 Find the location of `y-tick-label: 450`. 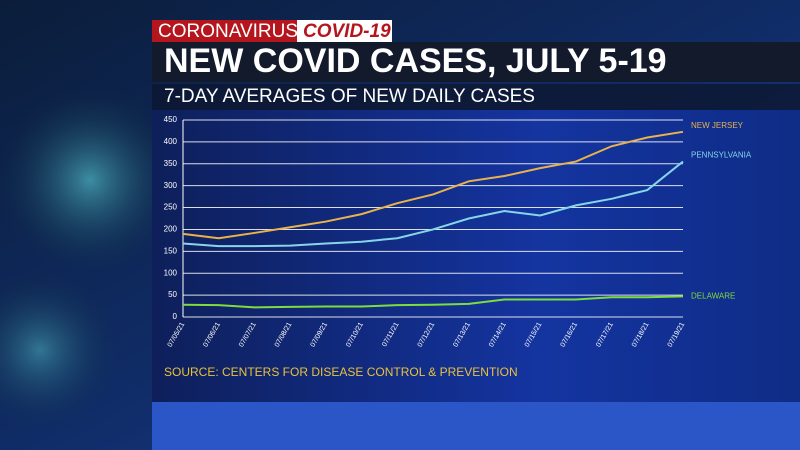

y-tick-label: 450 is located at coordinates (171, 119).